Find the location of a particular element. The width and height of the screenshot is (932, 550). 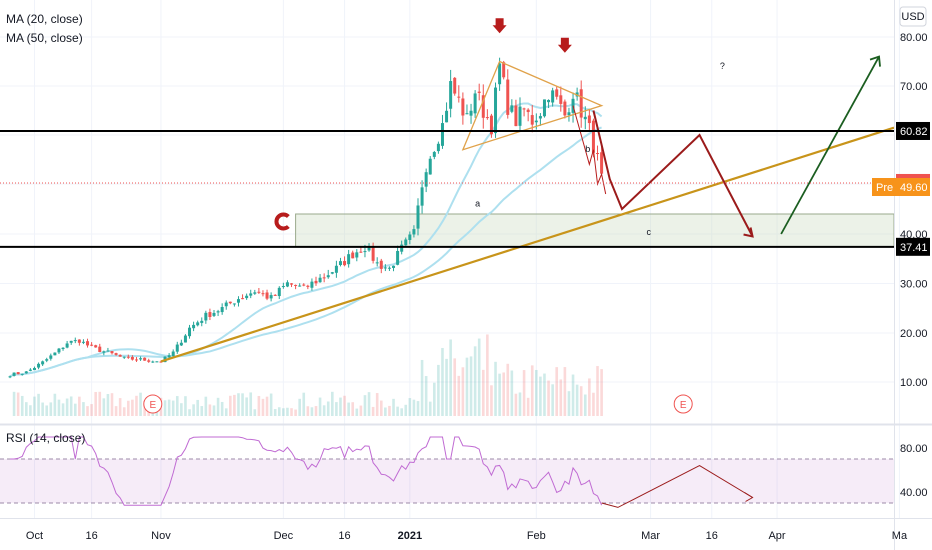

dividend-icon is located at coordinates (282, 221).